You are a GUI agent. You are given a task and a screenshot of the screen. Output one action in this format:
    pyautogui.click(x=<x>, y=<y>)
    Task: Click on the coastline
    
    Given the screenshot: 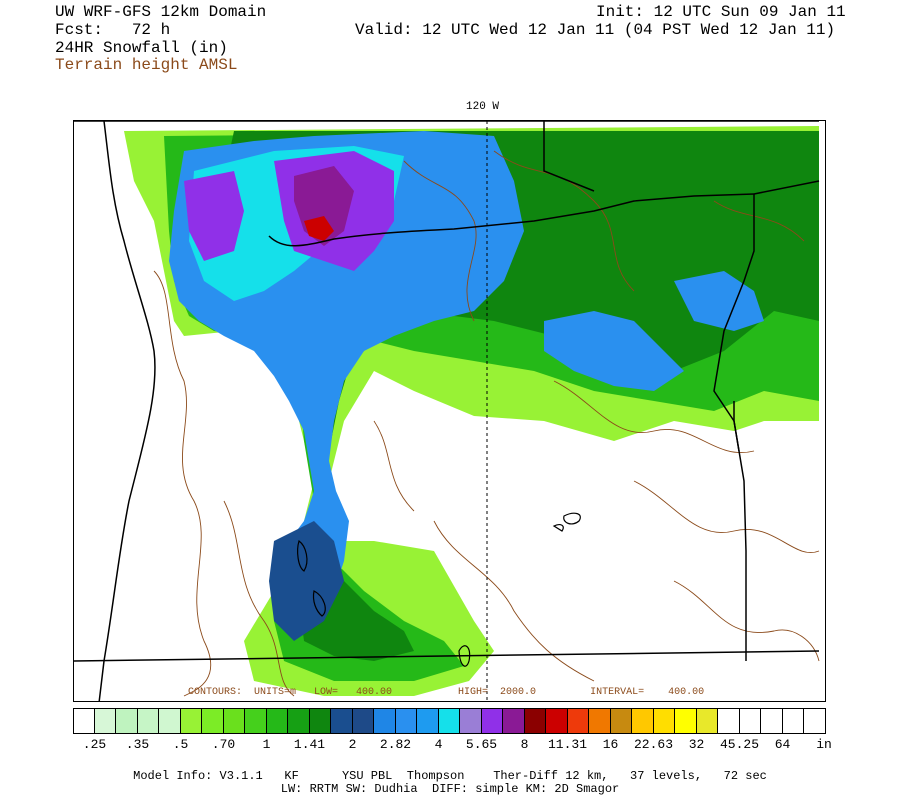 What is the action you would take?
    pyautogui.click(x=127, y=411)
    